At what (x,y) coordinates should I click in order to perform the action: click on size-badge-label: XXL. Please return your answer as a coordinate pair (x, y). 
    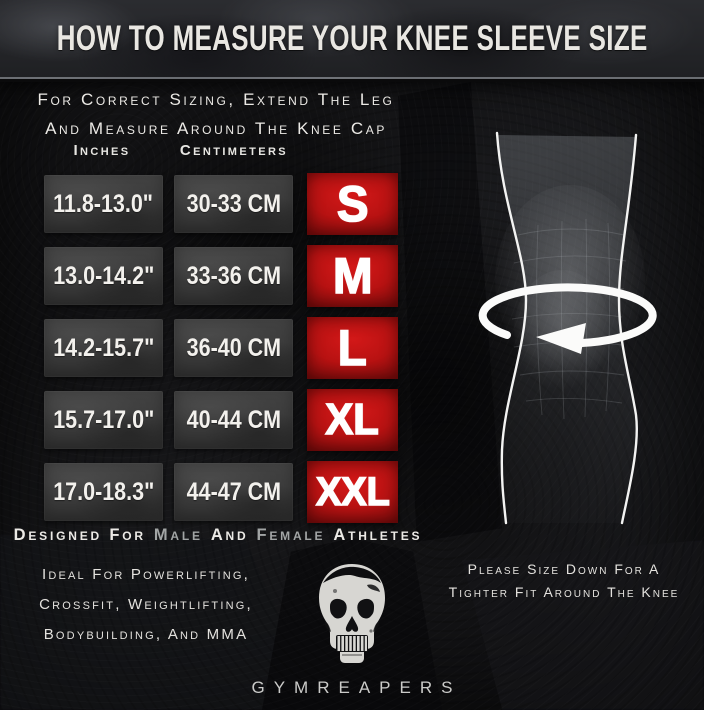
    Looking at the image, I should click on (352, 492).